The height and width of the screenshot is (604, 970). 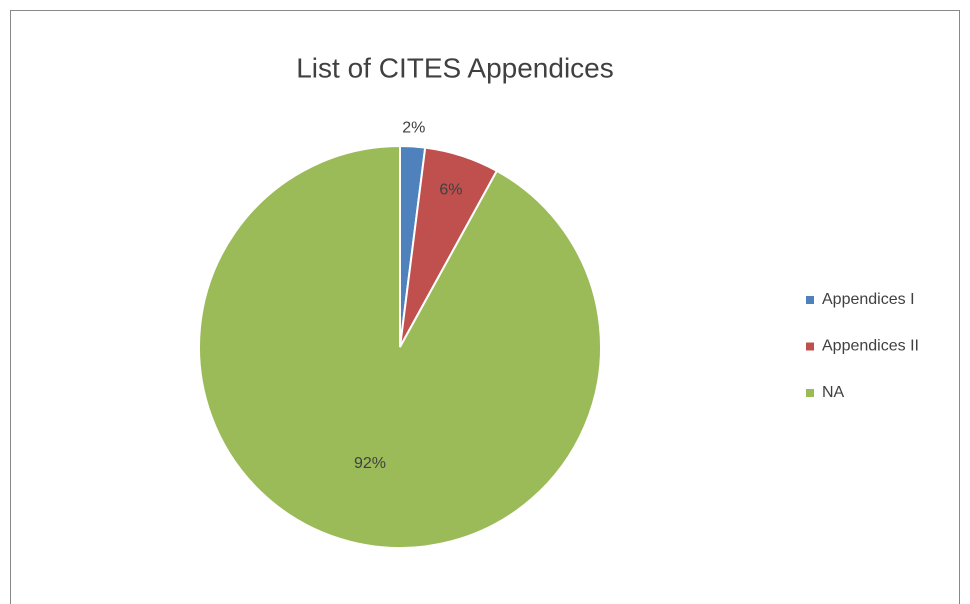 What do you see at coordinates (455, 67) in the screenshot?
I see `chart-title: List of CITES Appendices` at bounding box center [455, 67].